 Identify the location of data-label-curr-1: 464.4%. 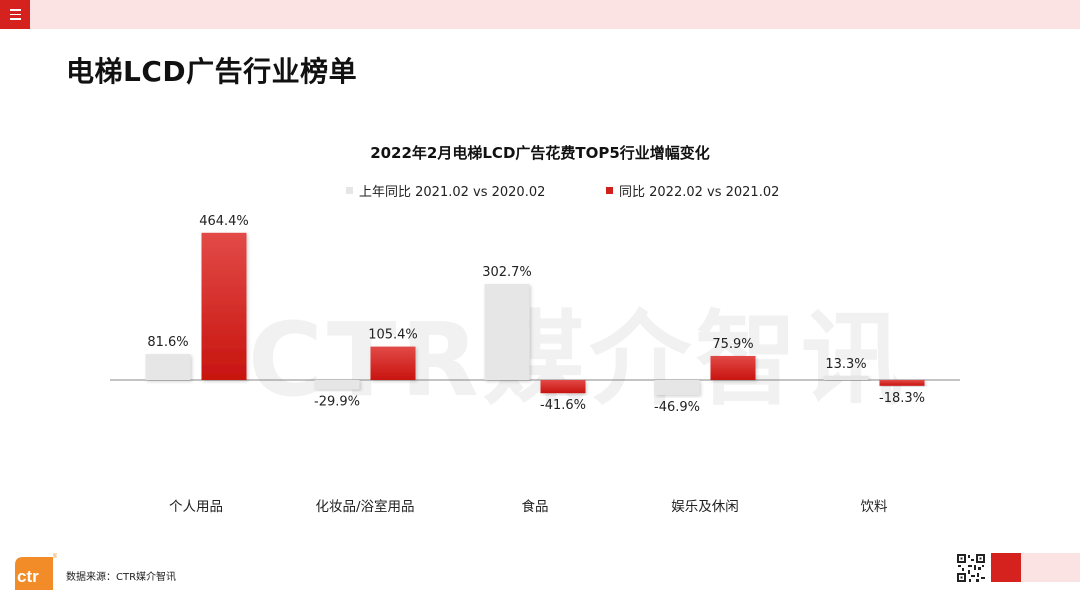
(224, 221).